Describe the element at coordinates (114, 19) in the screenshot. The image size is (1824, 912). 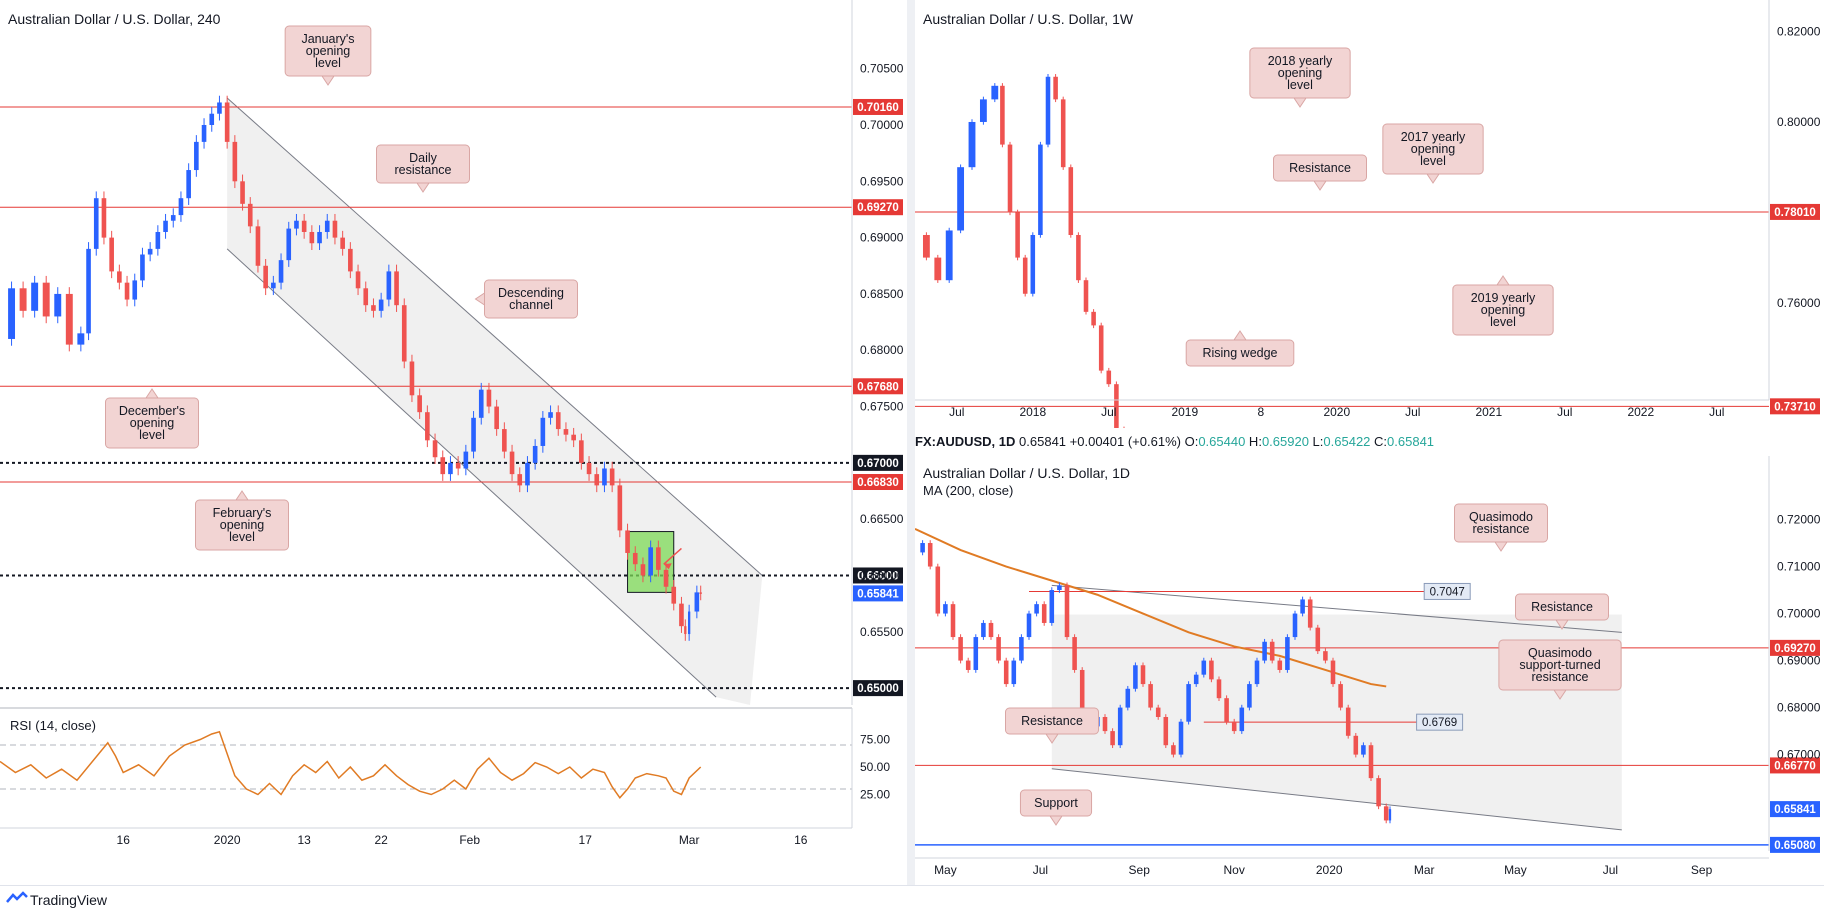
I see `h4-chart-title: Australian Dollar / U.S. Dollar, 240` at that location.